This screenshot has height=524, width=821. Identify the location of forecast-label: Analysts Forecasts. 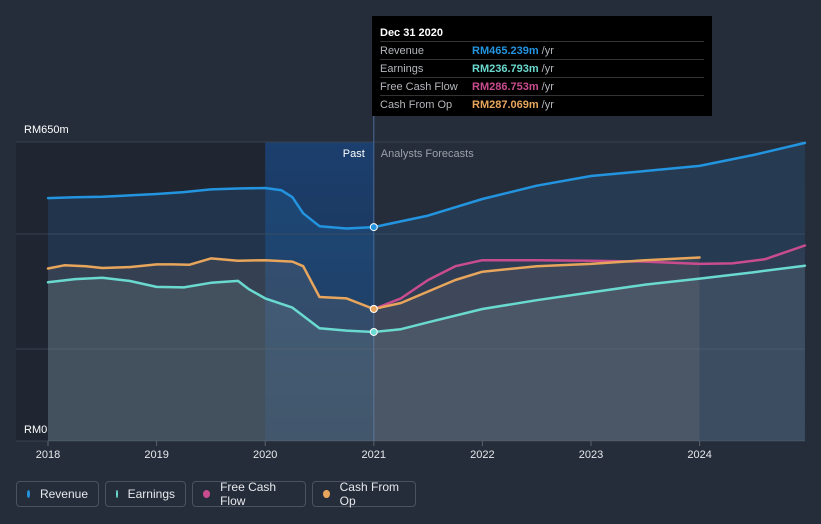
(427, 154).